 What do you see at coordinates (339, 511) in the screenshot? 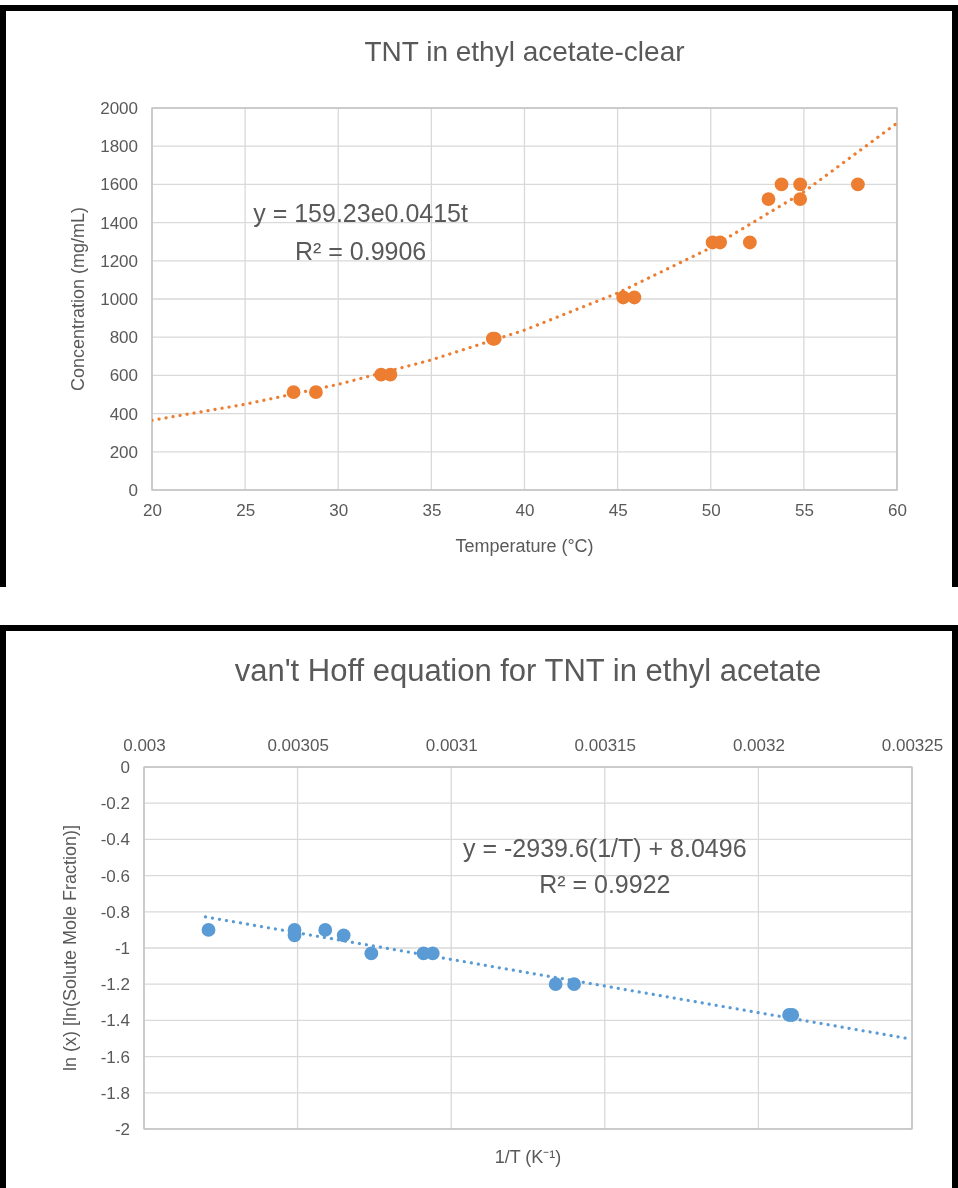
I see `x-tick-label: 30` at bounding box center [339, 511].